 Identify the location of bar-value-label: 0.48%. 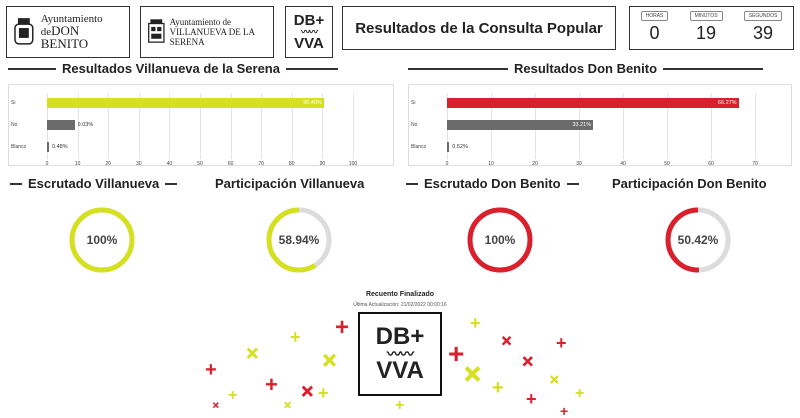
(60, 147).